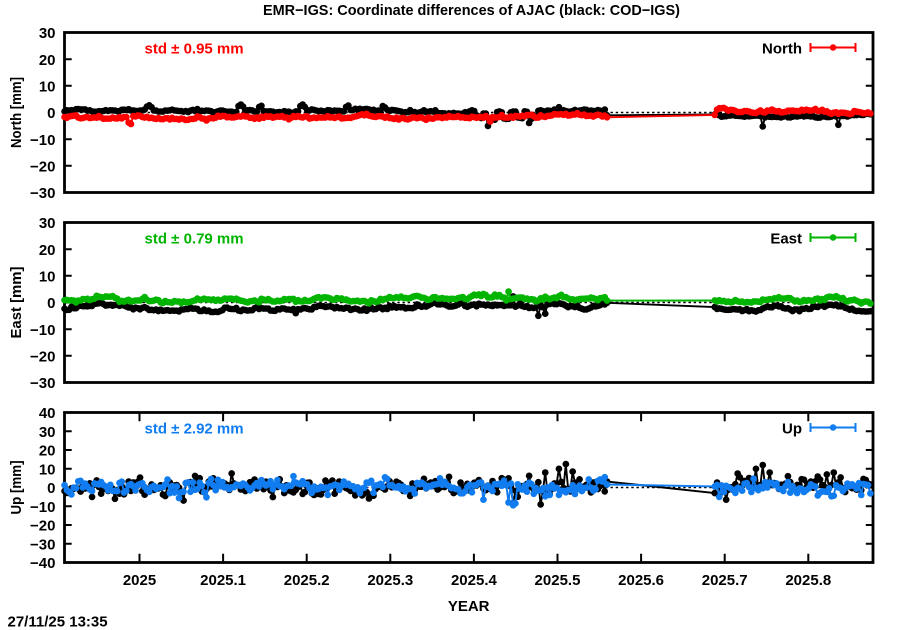 The width and height of the screenshot is (900, 630). I want to click on svg-text: 2025.1, so click(223, 580).